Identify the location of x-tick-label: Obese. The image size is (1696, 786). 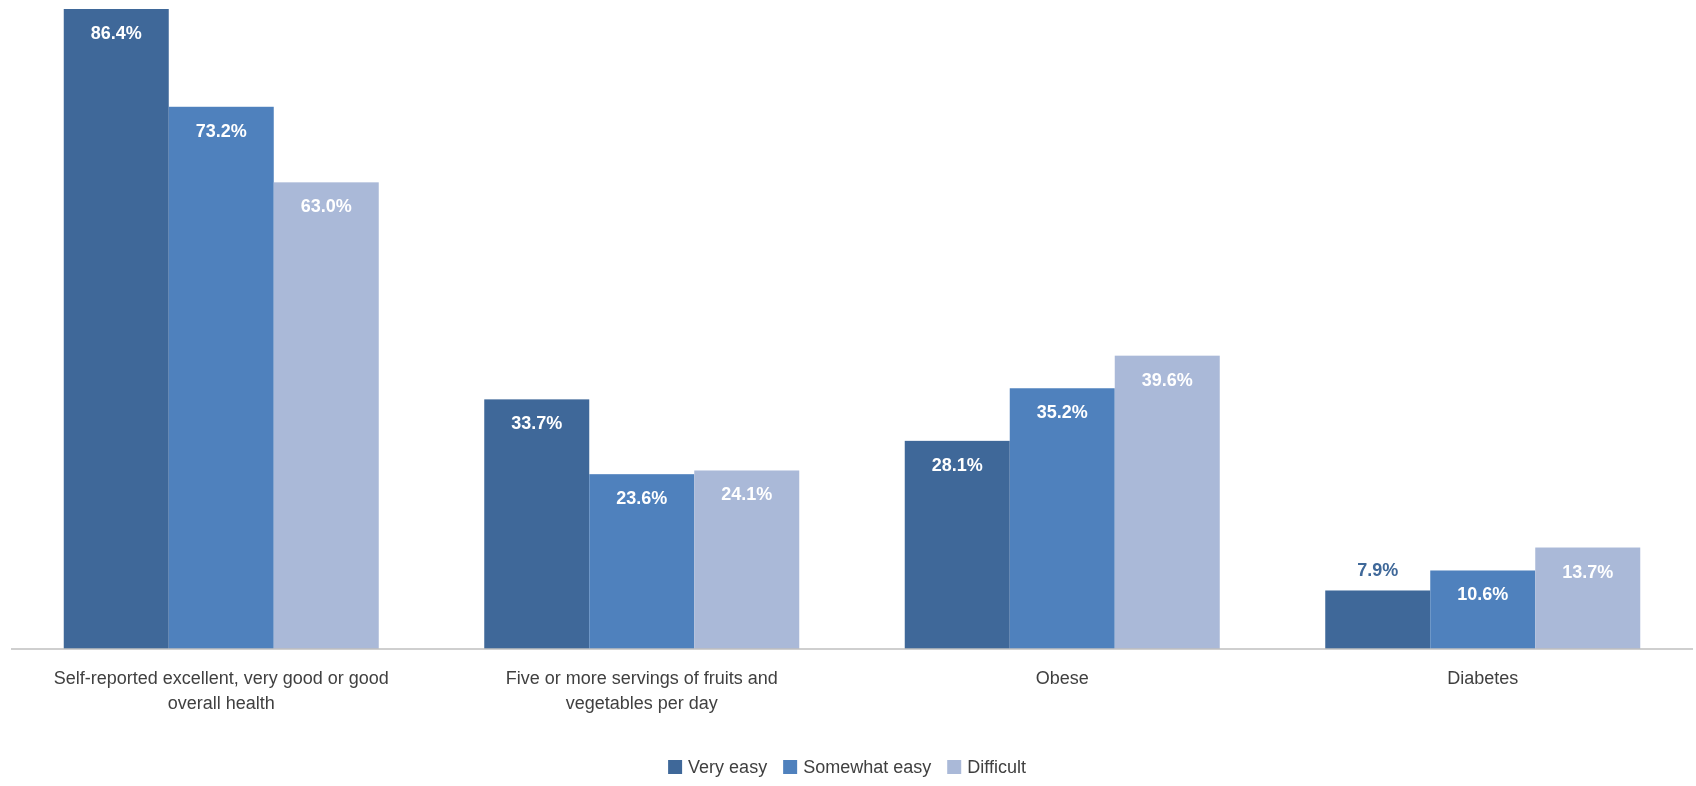
(1062, 678).